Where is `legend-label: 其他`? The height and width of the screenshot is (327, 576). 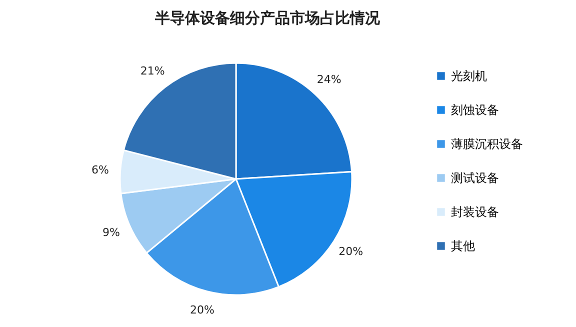
legend-label: 其他 is located at coordinates (463, 246).